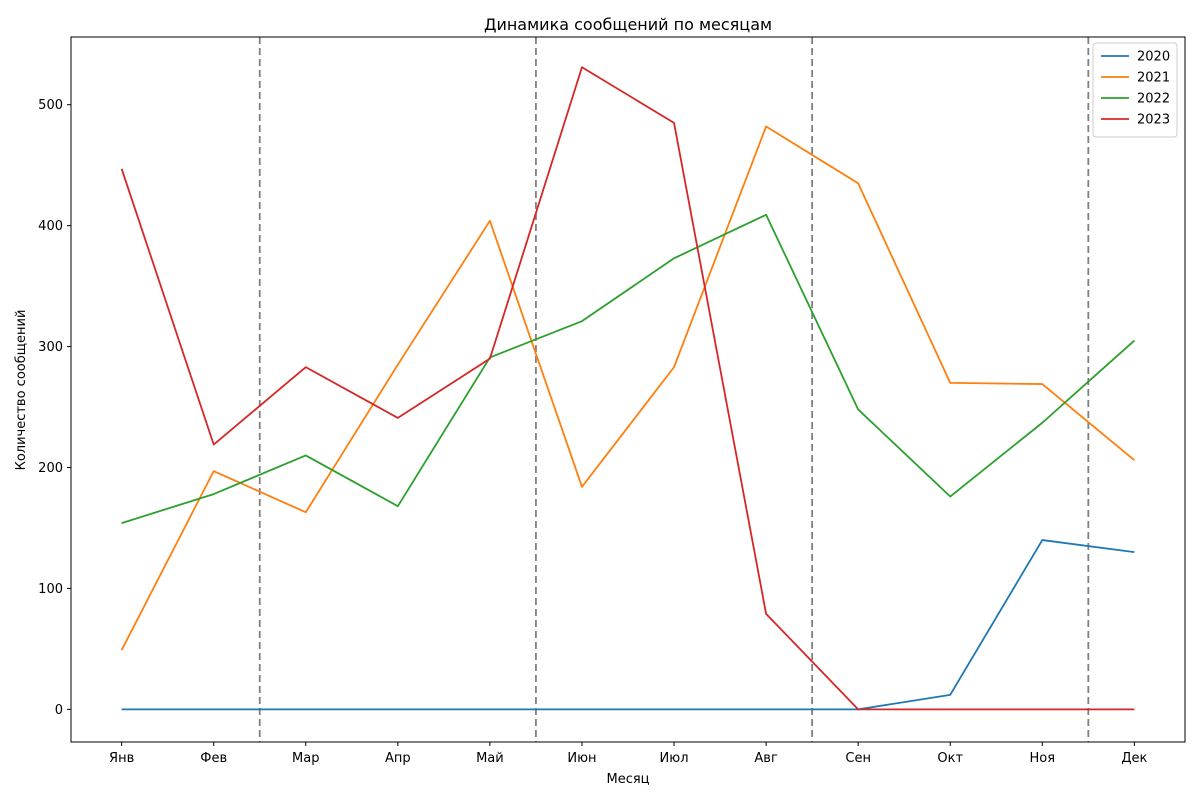 This screenshot has width=1200, height=800. What do you see at coordinates (213, 758) in the screenshot?
I see `x-tick-label: Фев` at bounding box center [213, 758].